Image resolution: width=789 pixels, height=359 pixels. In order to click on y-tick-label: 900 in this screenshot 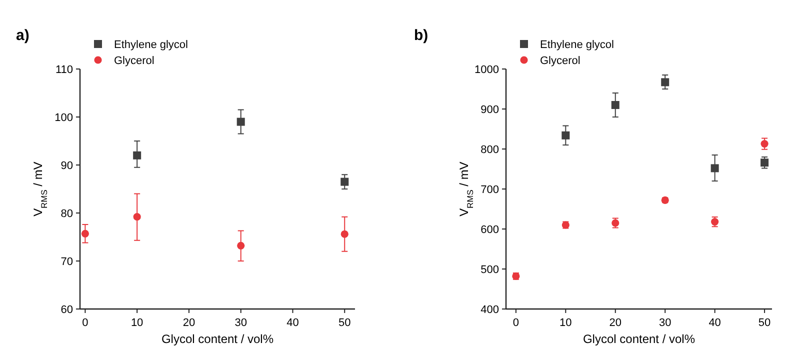, I will do `click(489, 110)`.